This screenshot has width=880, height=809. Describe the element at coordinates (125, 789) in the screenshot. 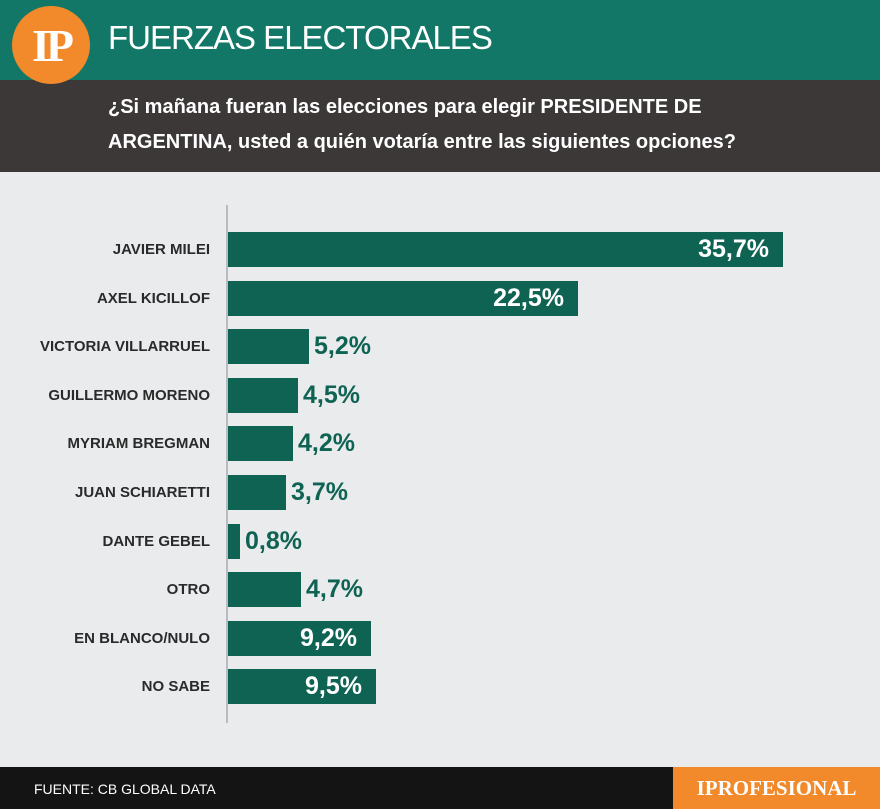

I see `source-note: FUENTE: CB GLOBAL DATA` at that location.